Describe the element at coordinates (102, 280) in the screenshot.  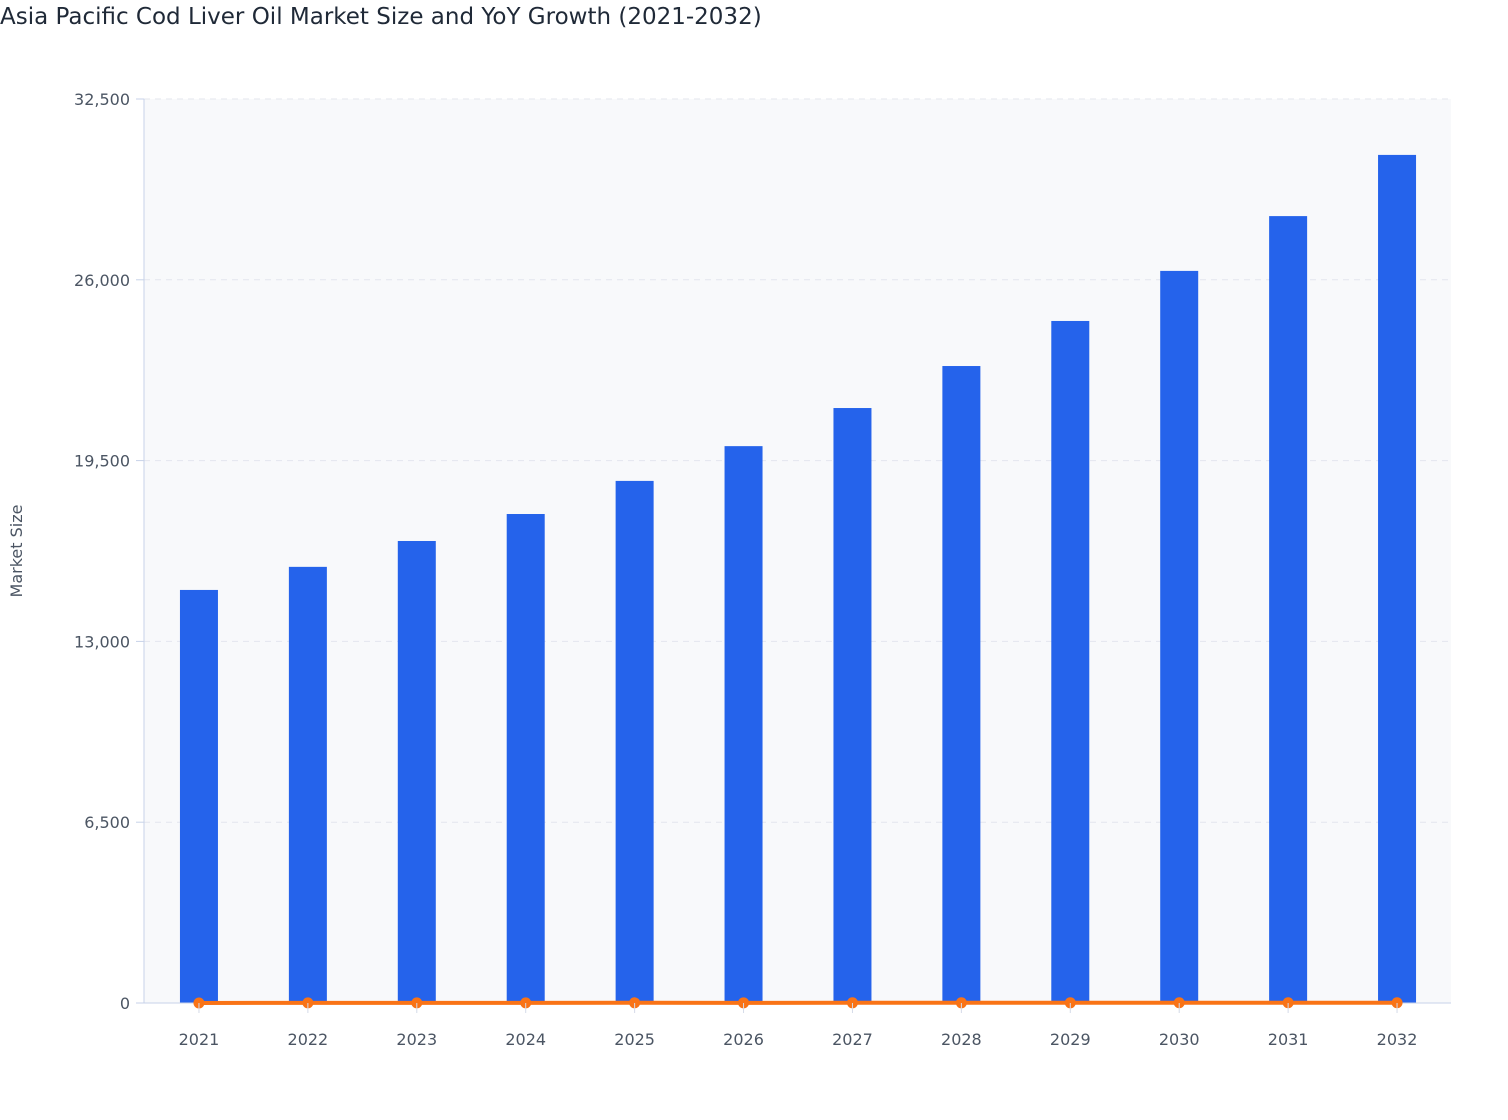
I see `y-tick-label: 26,000` at that location.